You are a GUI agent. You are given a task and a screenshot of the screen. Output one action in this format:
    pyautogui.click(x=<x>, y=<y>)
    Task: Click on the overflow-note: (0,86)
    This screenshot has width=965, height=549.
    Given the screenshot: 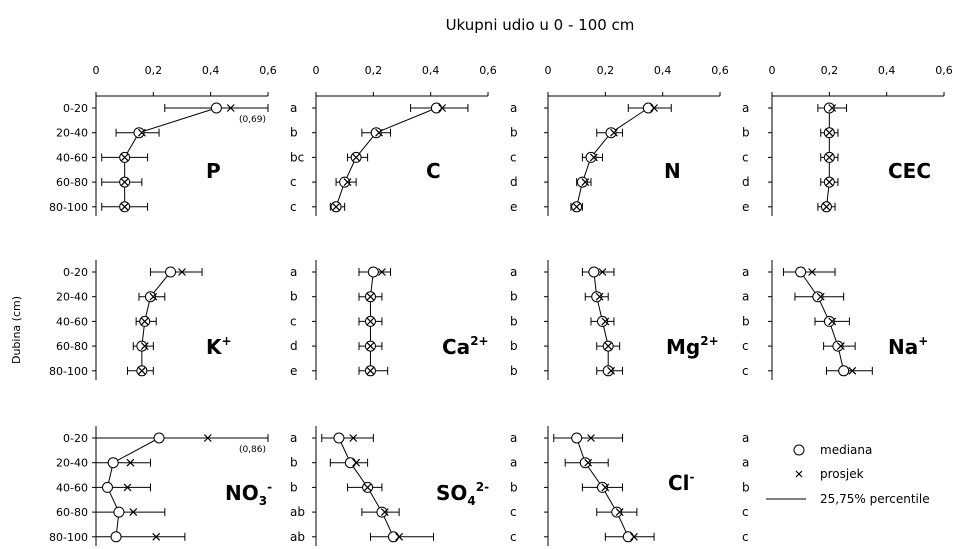 What is the action you would take?
    pyautogui.click(x=252, y=450)
    